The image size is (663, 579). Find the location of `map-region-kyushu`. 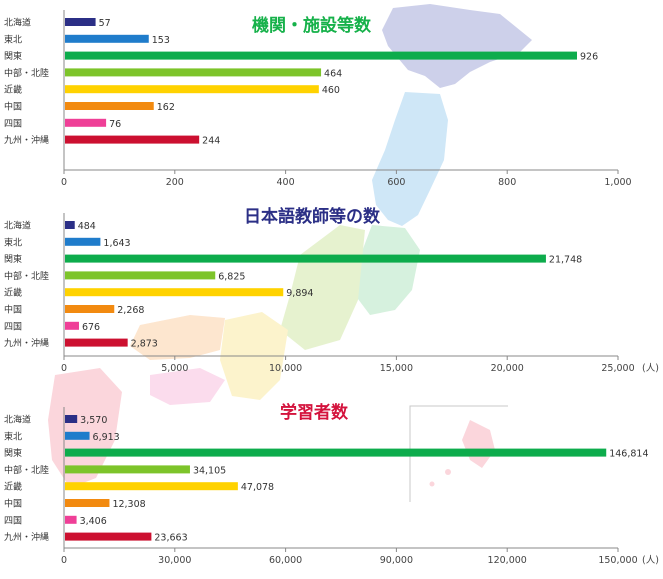

map-region-kyushu is located at coordinates (85, 428).